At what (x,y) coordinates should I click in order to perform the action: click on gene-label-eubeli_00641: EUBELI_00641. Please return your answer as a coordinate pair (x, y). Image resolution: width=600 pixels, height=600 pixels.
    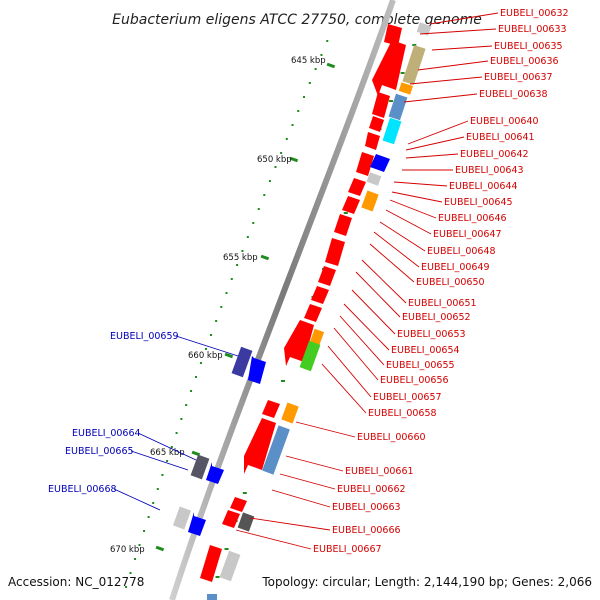
    Looking at the image, I should click on (500, 137).